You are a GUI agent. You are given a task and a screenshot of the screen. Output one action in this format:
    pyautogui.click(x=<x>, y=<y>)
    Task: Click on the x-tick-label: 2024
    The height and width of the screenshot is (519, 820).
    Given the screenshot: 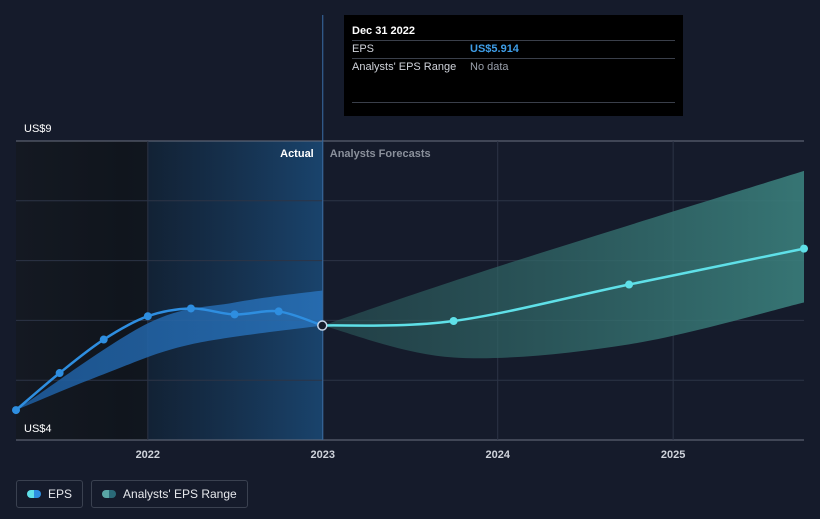 What is the action you would take?
    pyautogui.click(x=497, y=455)
    